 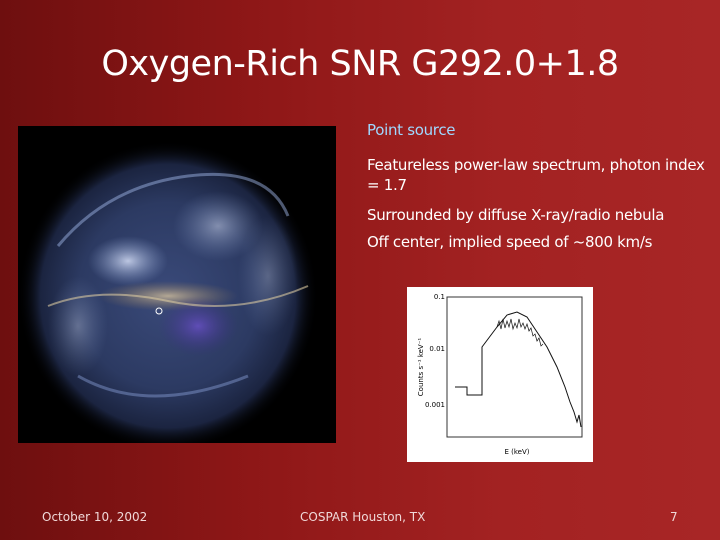 I want to click on bullet: Point source, so click(x=411, y=130).